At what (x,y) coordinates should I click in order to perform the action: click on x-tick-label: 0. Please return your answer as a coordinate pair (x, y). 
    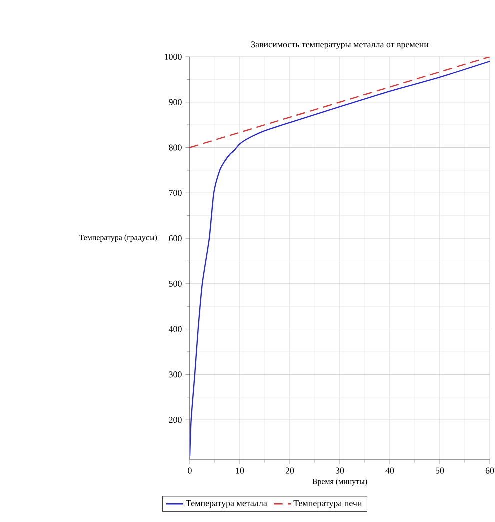
    Looking at the image, I should click on (190, 471).